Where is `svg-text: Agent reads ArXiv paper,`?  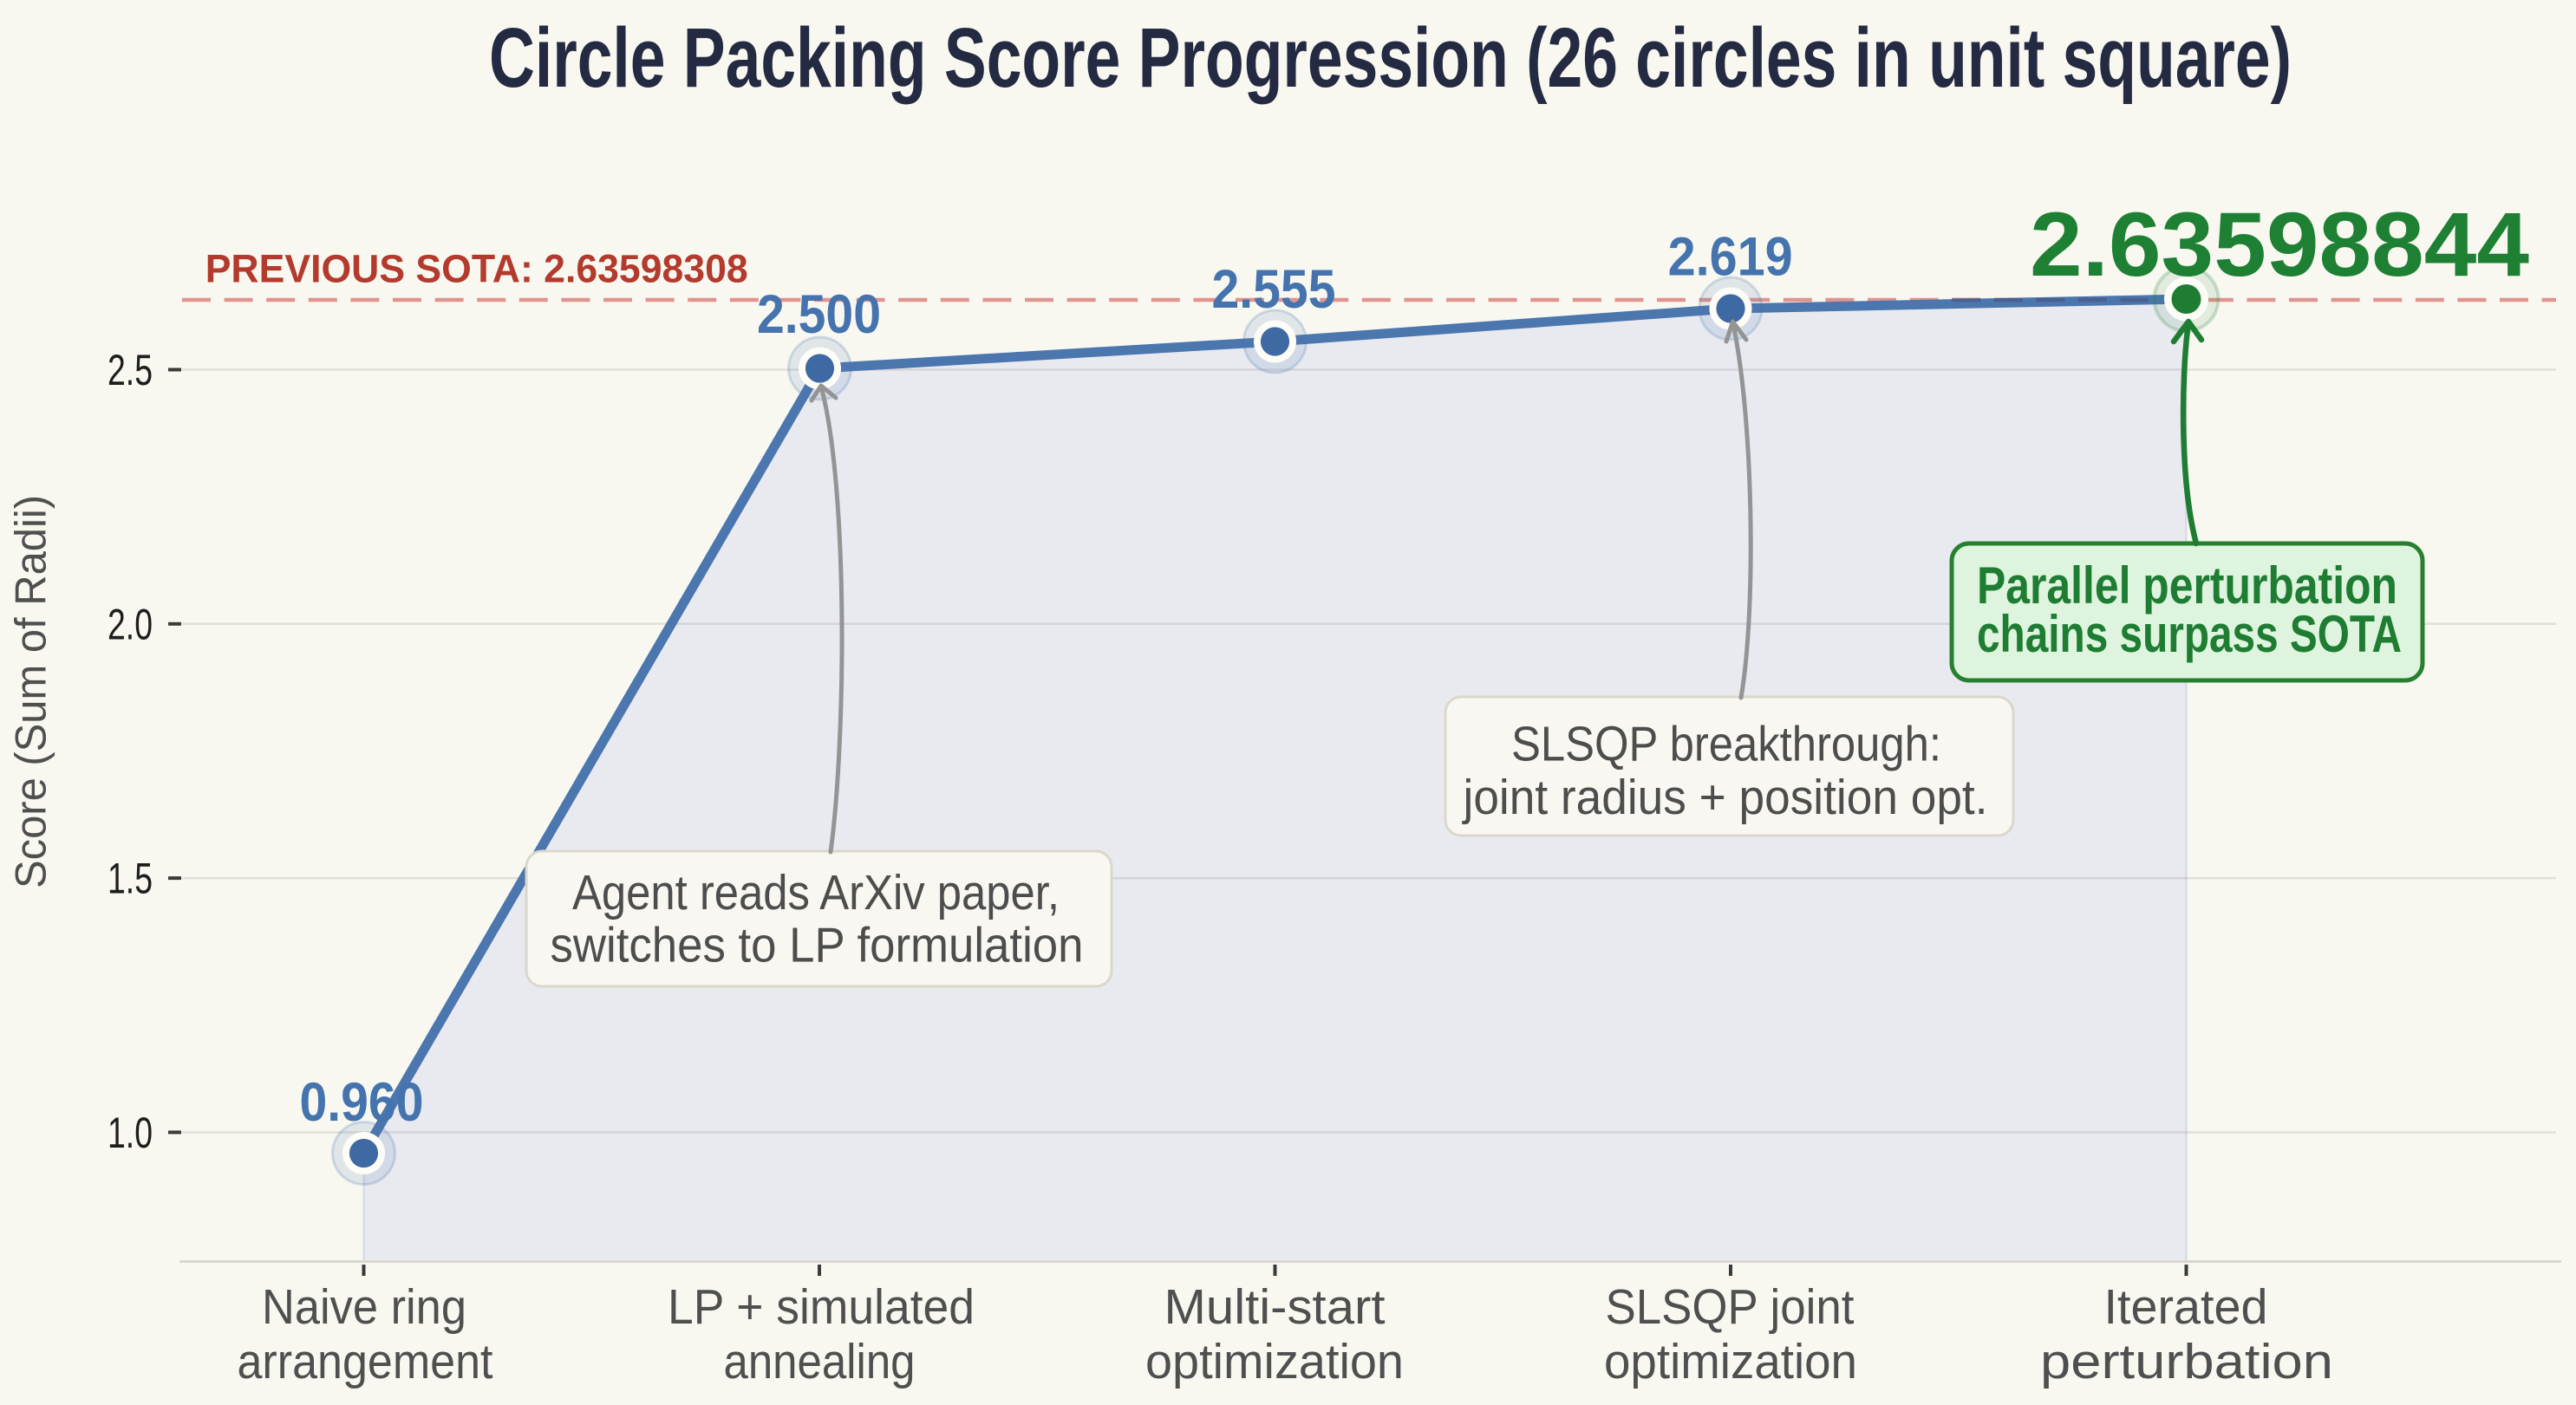
svg-text: Agent reads ArXiv paper, is located at coordinates (816, 892).